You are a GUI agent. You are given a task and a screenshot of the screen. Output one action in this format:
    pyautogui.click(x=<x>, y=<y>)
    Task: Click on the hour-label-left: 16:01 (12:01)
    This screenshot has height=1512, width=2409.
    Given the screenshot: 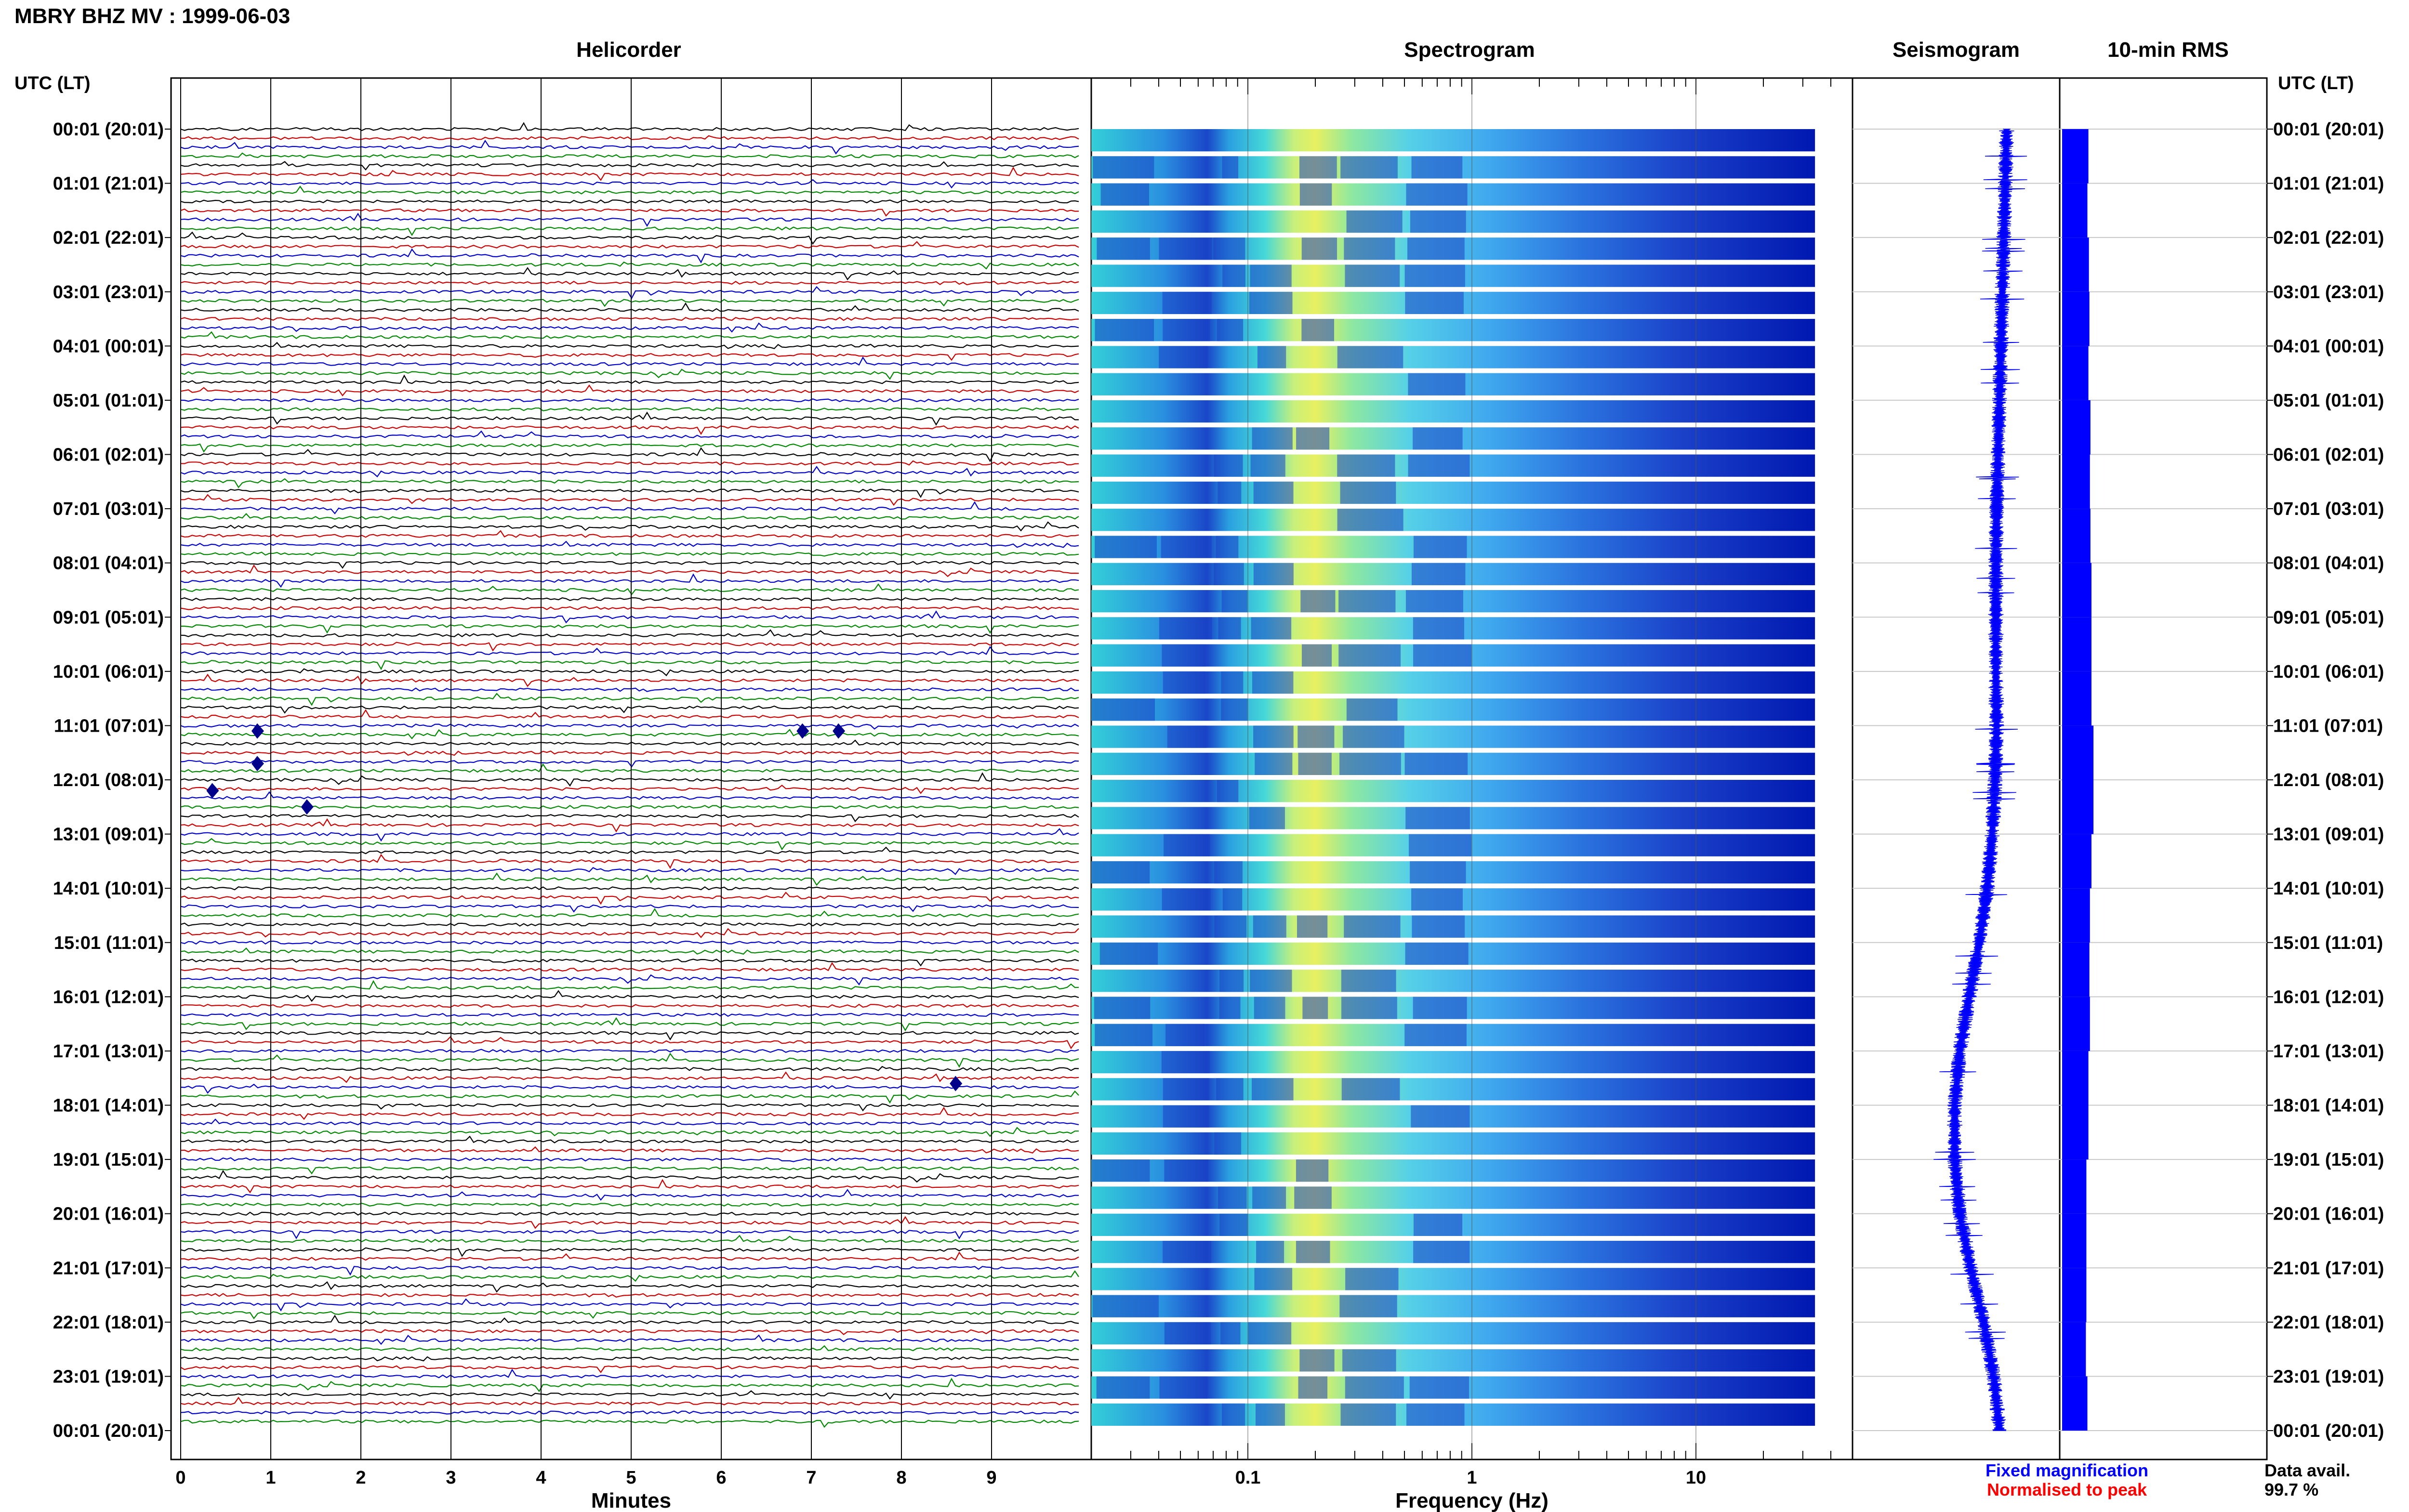 What is the action you would take?
    pyautogui.click(x=108, y=997)
    